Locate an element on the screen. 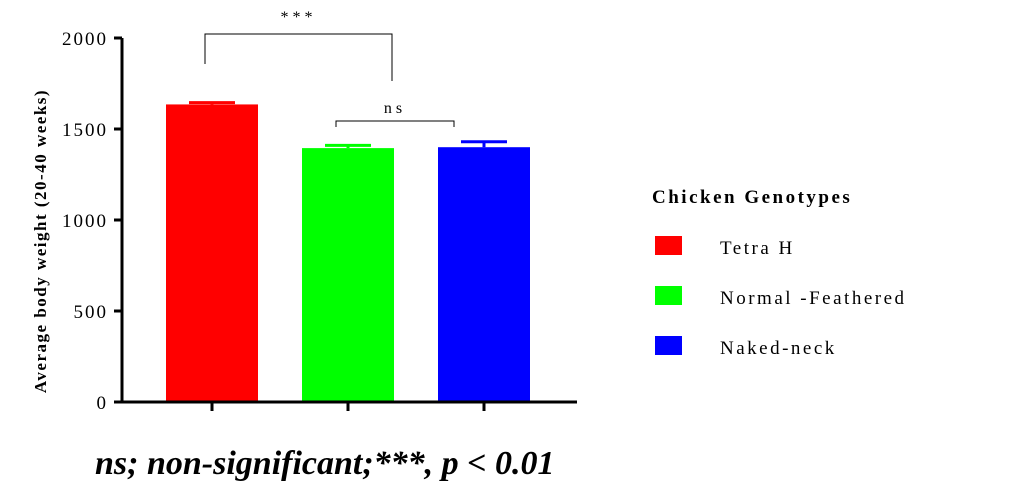 Image resolution: width=1009 pixels, height=483 pixels. significance-annotations: *** ns is located at coordinates (329, 68).